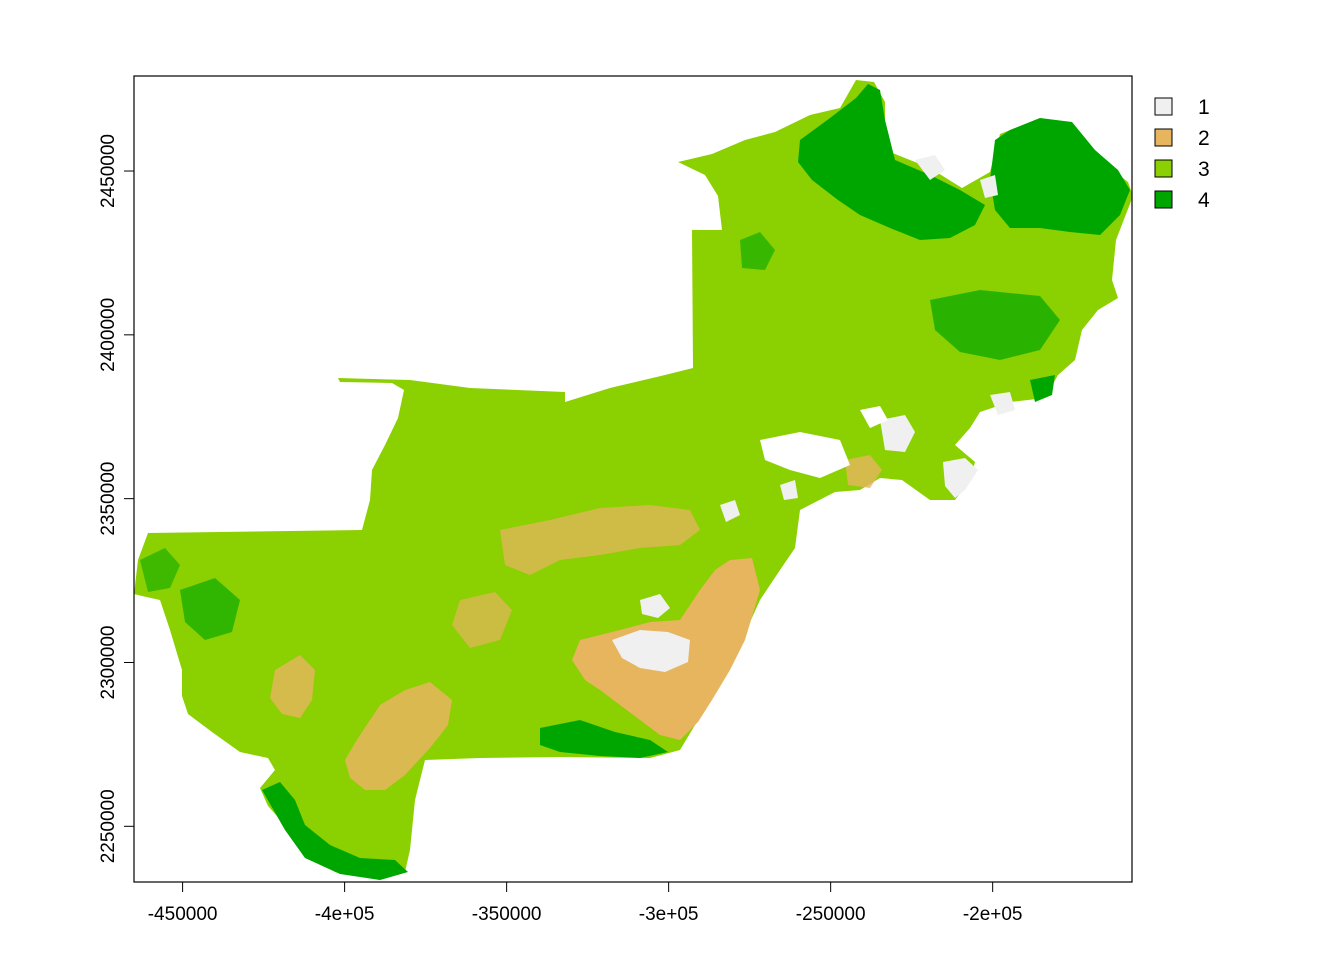 This screenshot has height=960, width=1344. I want to click on region-class-4-west, so click(210, 609).